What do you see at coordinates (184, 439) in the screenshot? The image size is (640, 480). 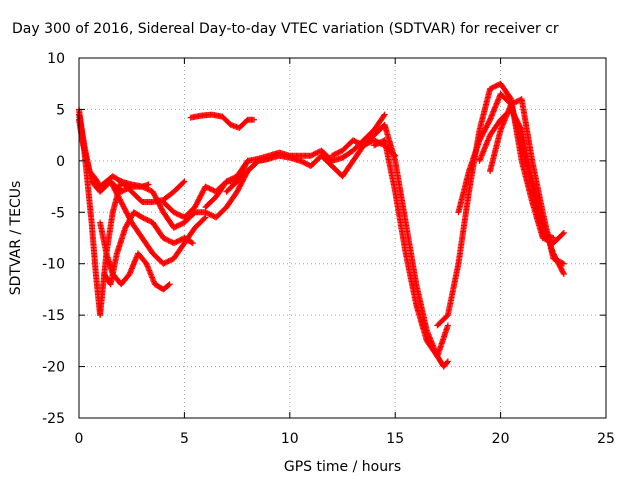 I see `x-tick-label: 5` at bounding box center [184, 439].